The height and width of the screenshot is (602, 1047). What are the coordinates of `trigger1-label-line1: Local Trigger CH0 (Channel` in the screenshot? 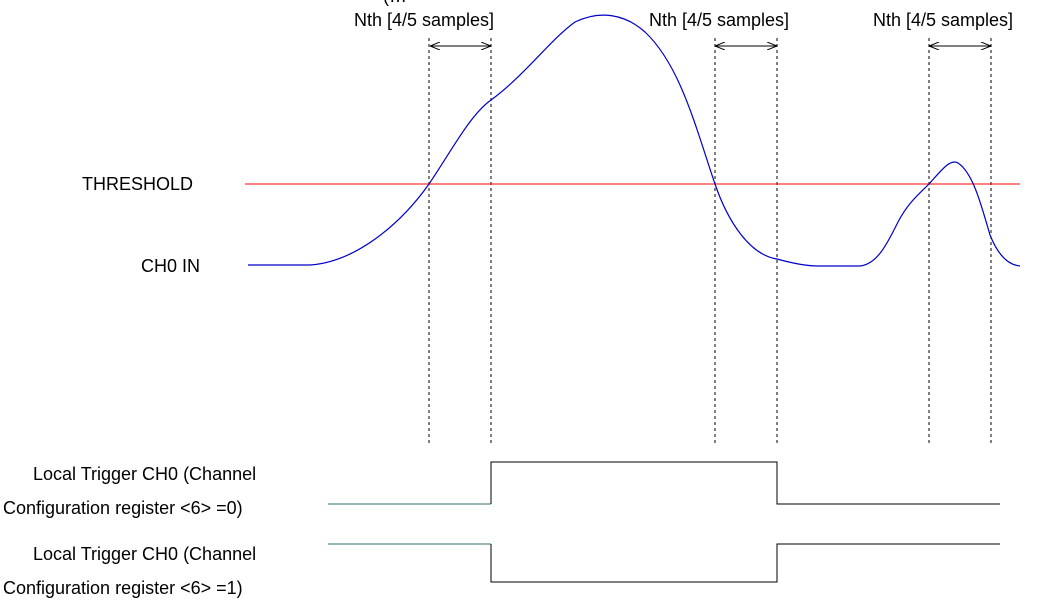 It's located at (144, 554).